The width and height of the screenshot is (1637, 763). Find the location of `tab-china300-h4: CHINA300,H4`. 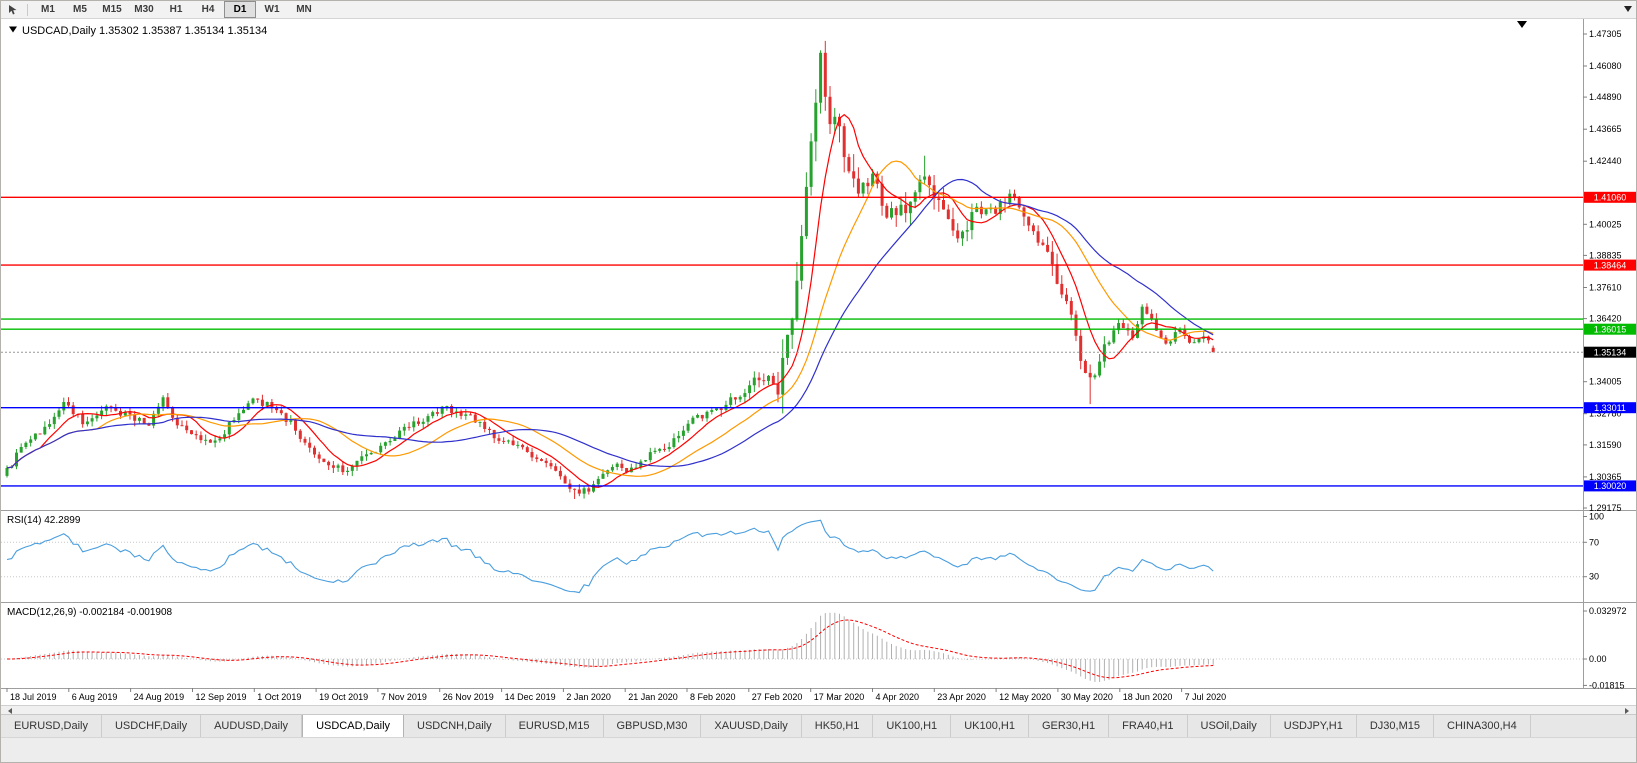

tab-china300-h4: CHINA300,H4 is located at coordinates (1482, 726).